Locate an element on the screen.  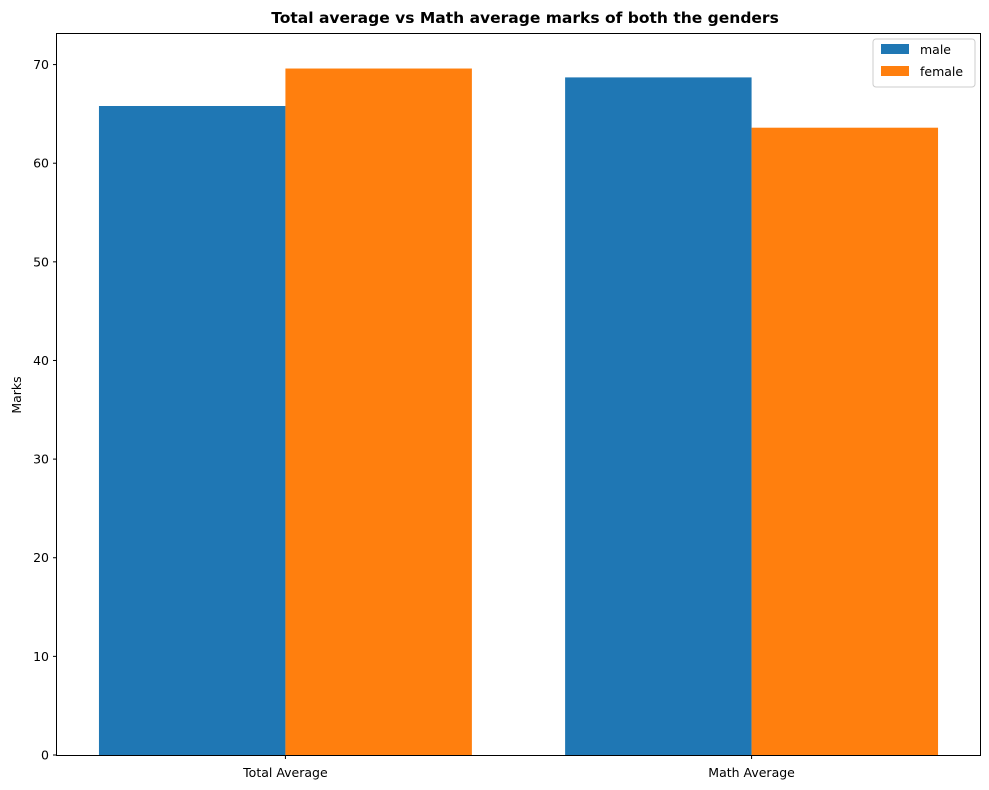
y-tick-label: 0 is located at coordinates (45, 755).